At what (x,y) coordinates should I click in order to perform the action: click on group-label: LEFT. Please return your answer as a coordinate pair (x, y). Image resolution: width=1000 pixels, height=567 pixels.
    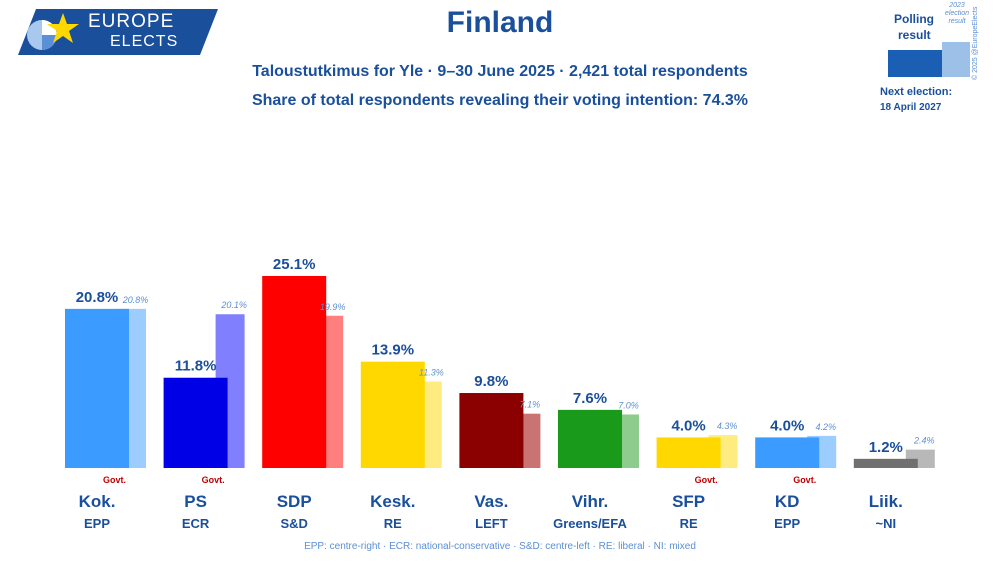
    Looking at the image, I should click on (491, 523).